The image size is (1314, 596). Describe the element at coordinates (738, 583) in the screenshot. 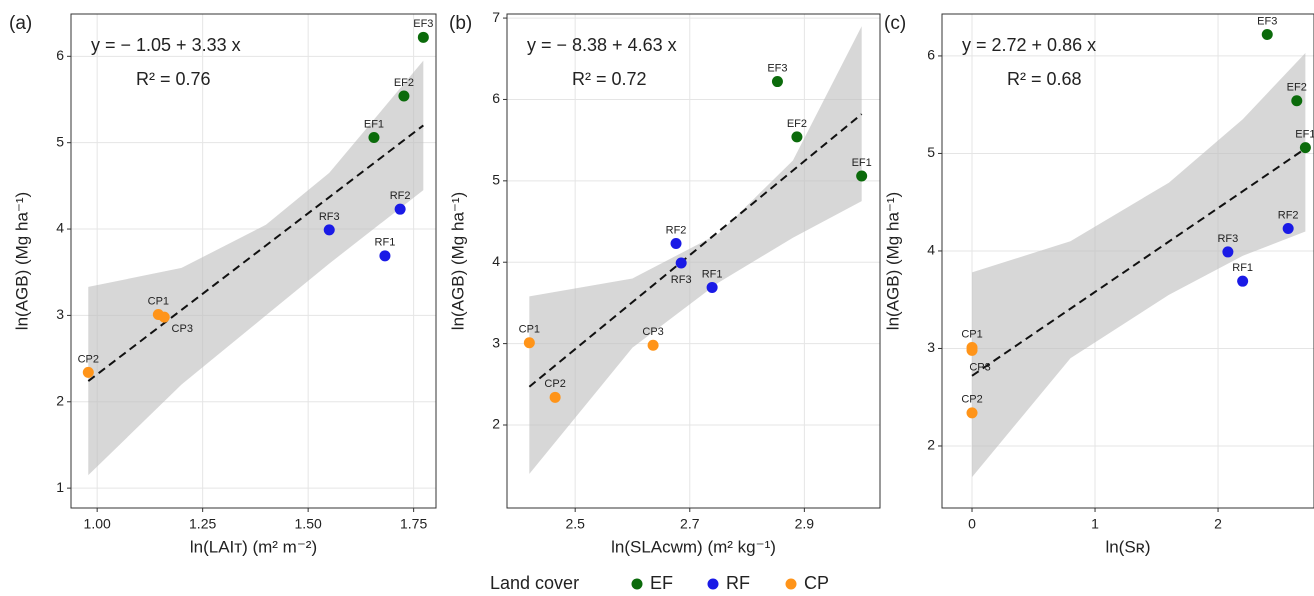

I see `legend-label: RF` at that location.